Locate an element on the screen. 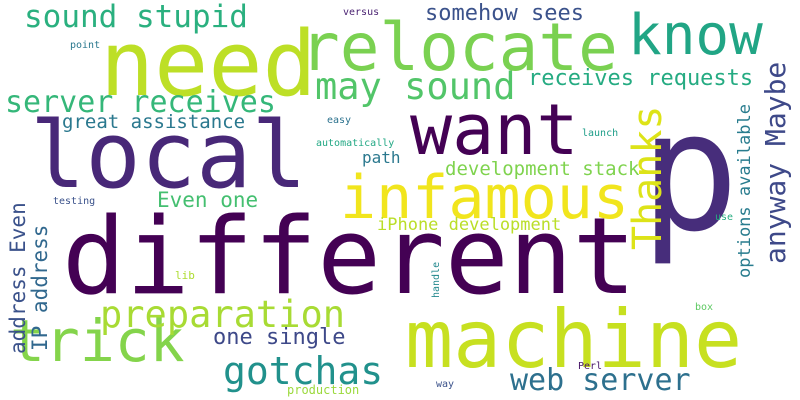 This screenshot has height=400, width=800. word-way: way is located at coordinates (445, 384).